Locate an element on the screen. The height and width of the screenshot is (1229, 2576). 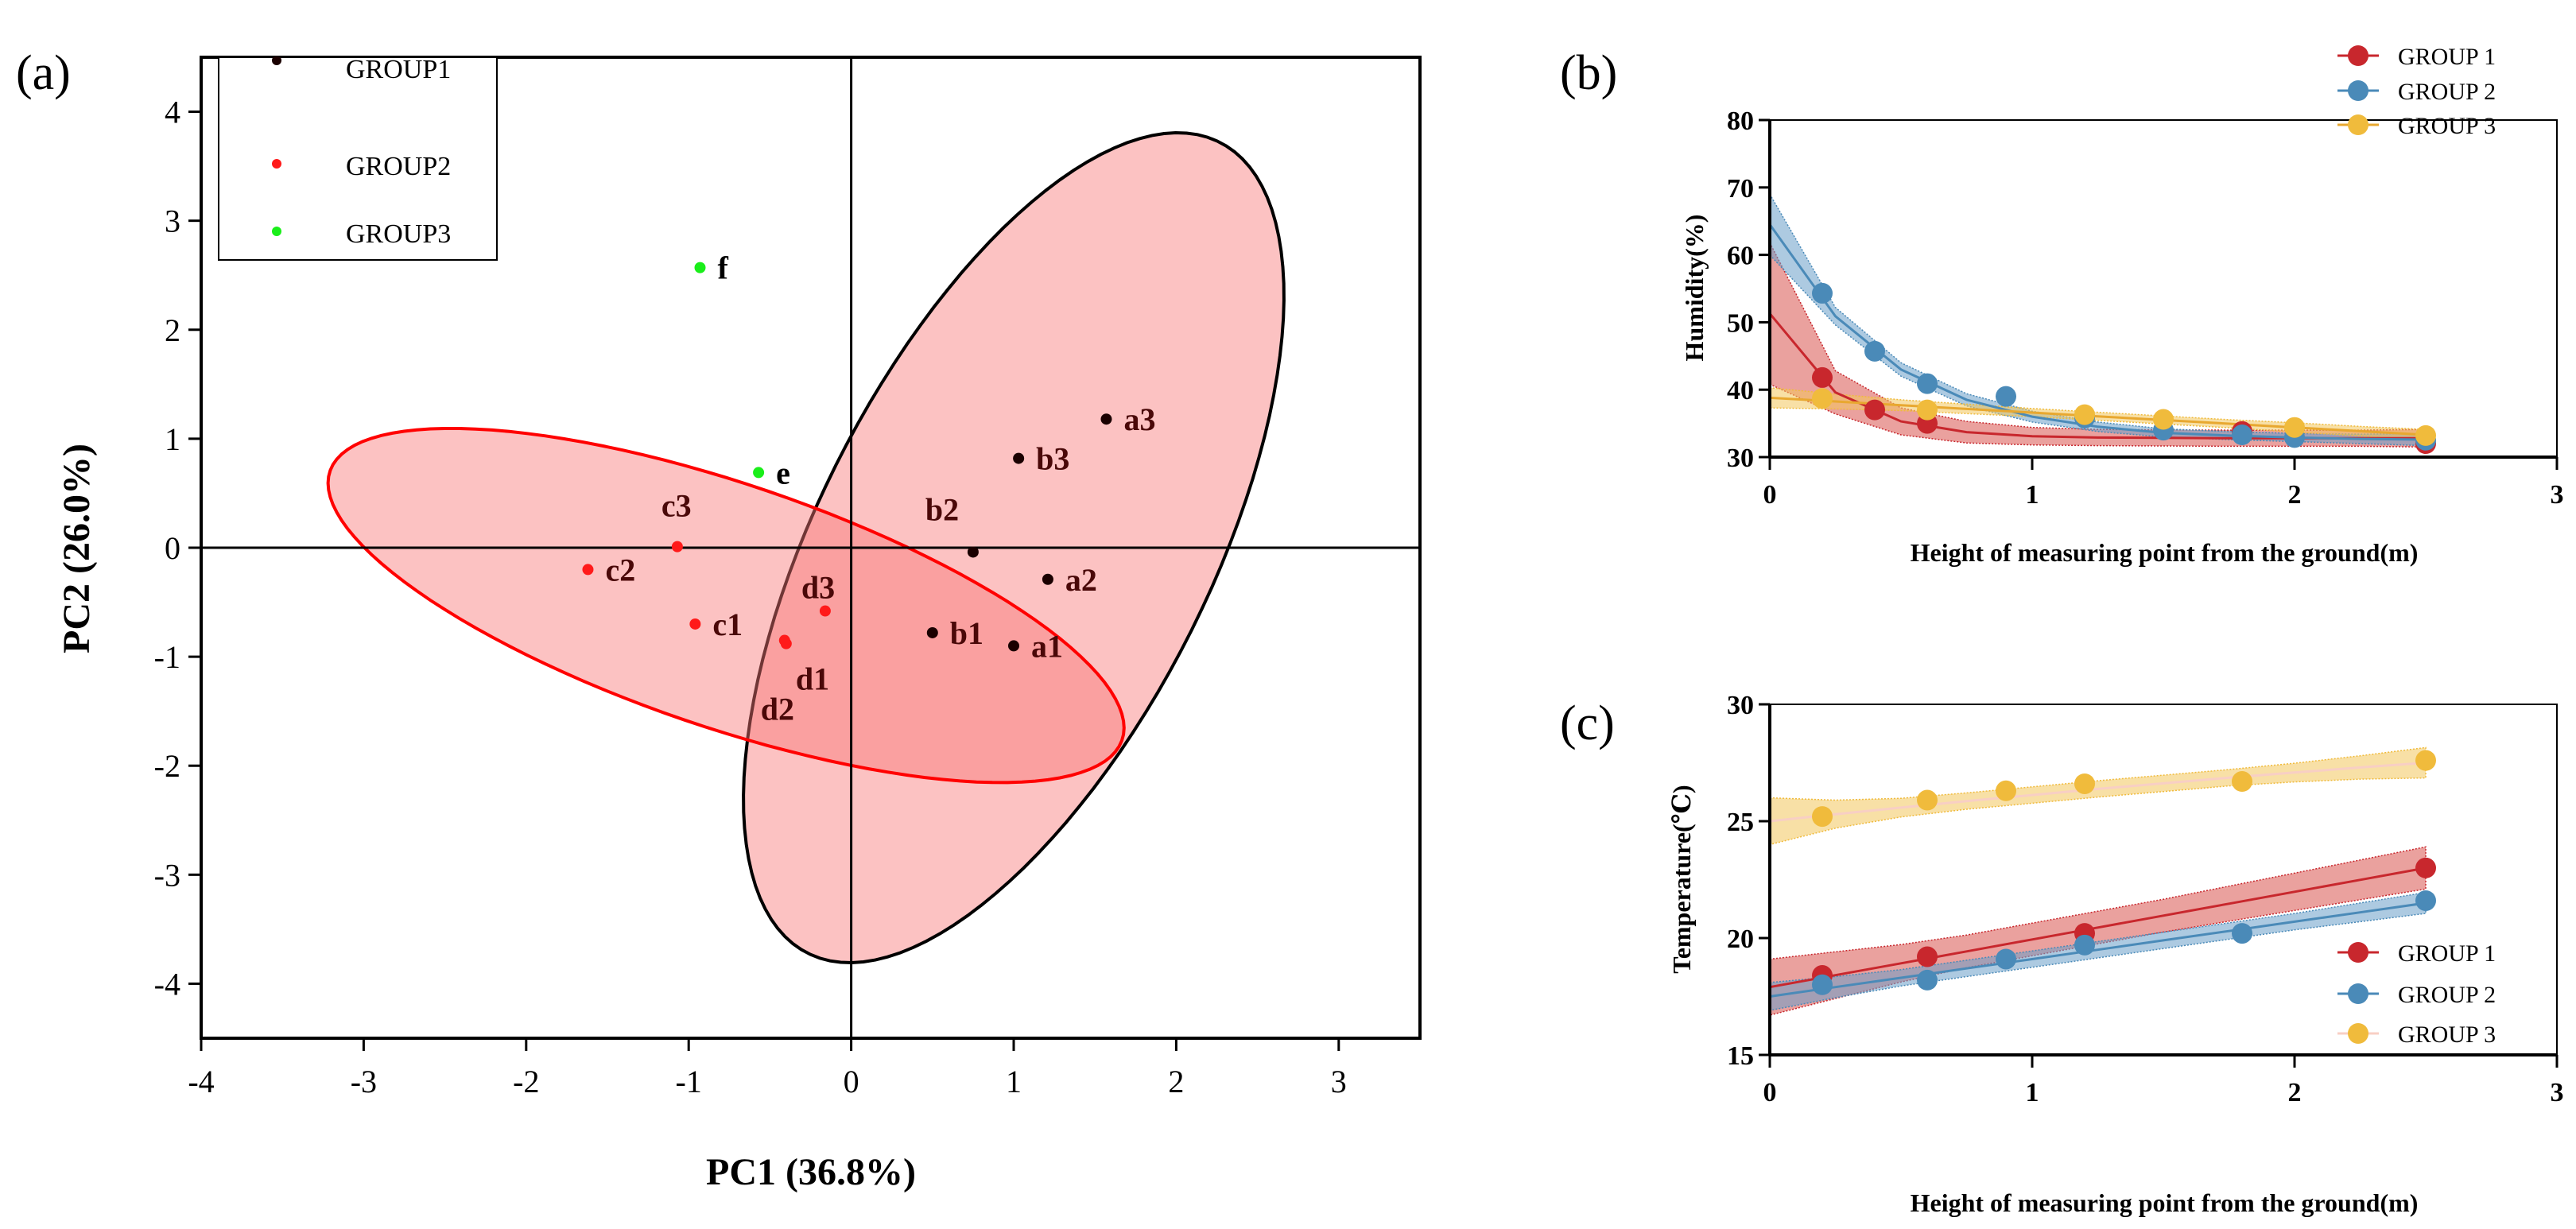
fit-line-group1 is located at coordinates (2098, 928).